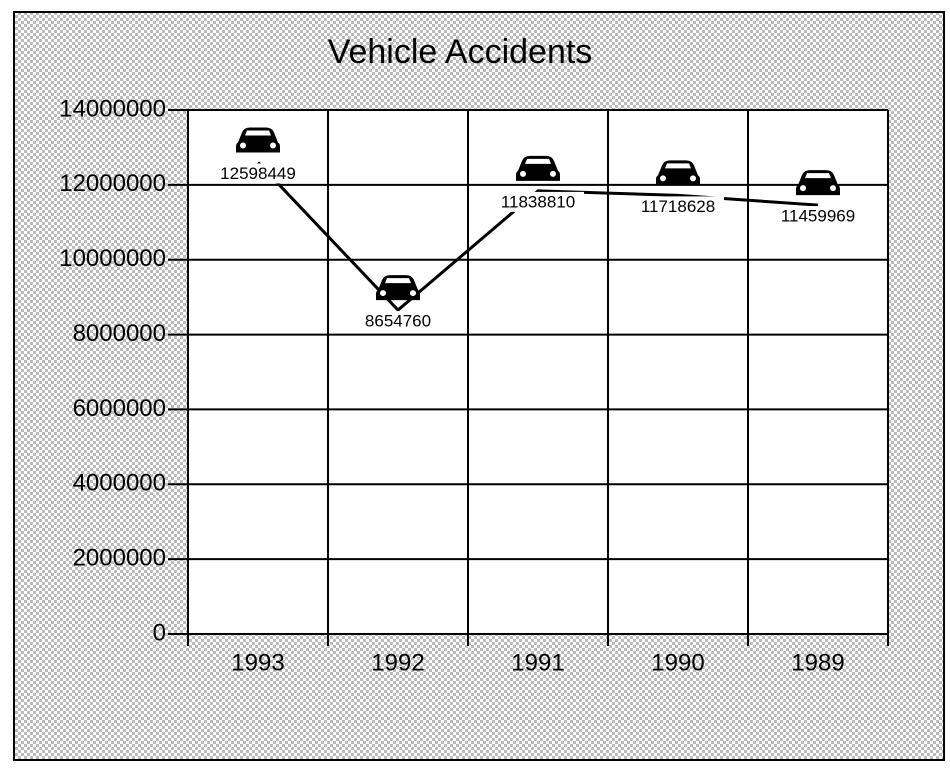 This screenshot has height=769, width=950. Describe the element at coordinates (112, 258) in the screenshot. I see `y-tick-label: 10000000` at that location.